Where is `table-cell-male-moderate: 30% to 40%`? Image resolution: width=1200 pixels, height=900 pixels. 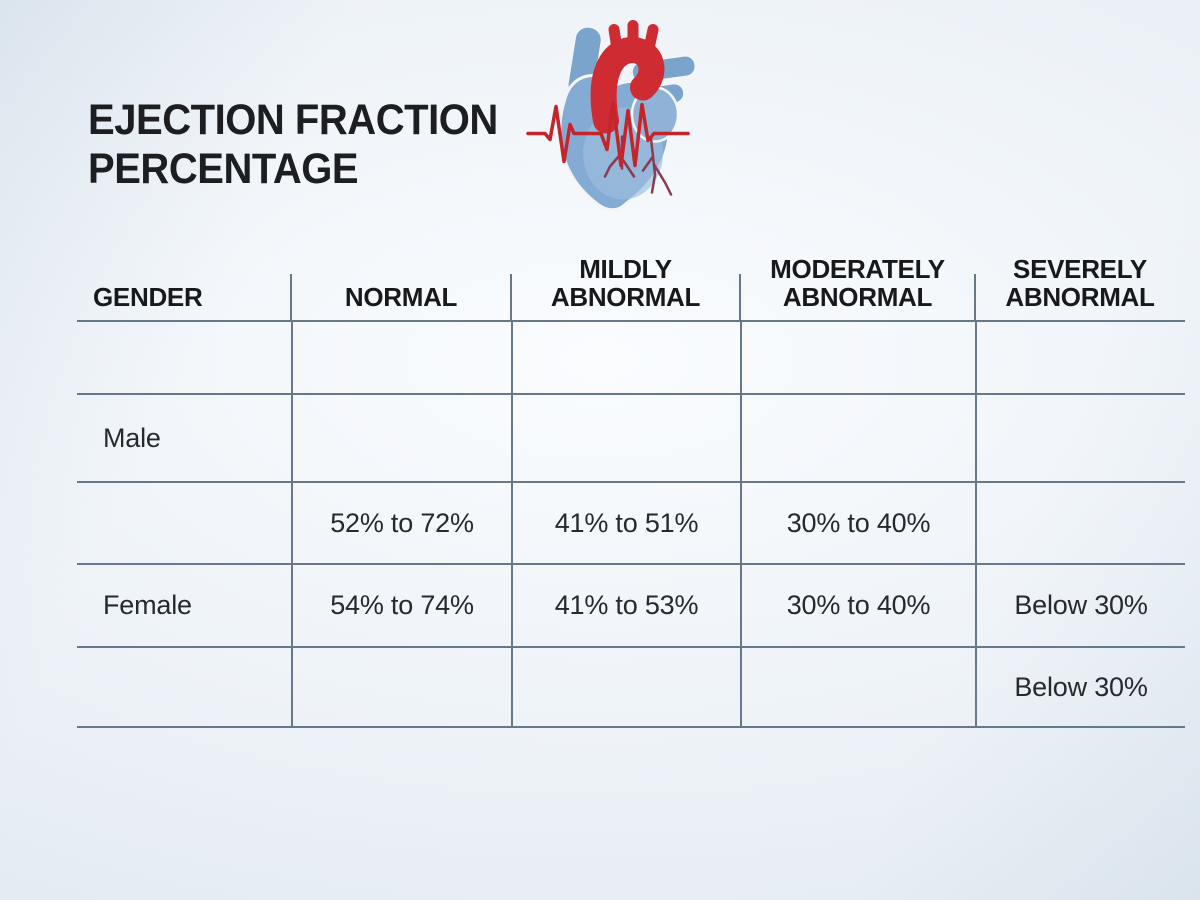
table-cell-male-moderate: 30% to 40% is located at coordinates (857, 524).